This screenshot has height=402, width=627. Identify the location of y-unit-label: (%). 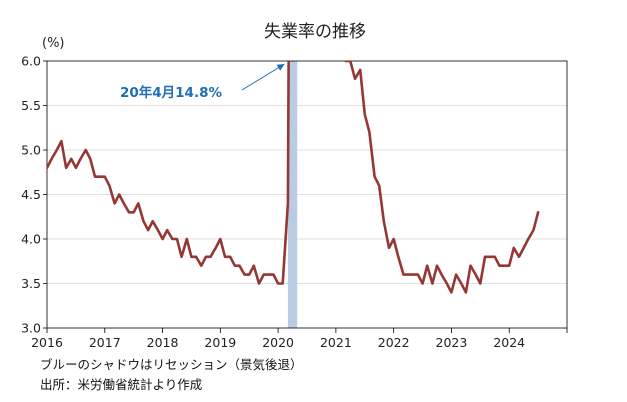
(53, 43).